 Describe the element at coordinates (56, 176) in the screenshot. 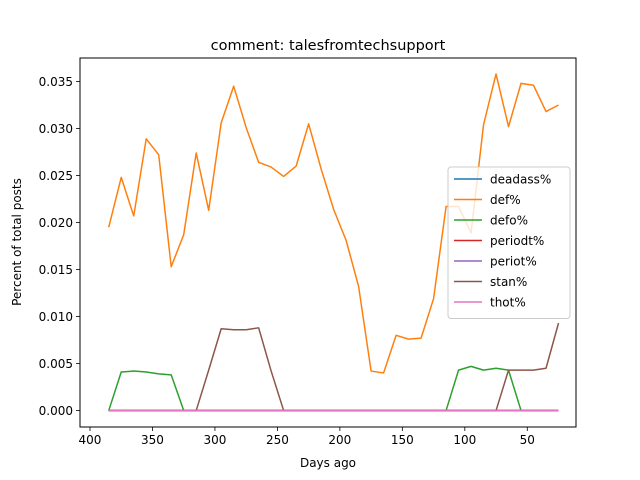

I see `y-tick-label: 0.025` at that location.